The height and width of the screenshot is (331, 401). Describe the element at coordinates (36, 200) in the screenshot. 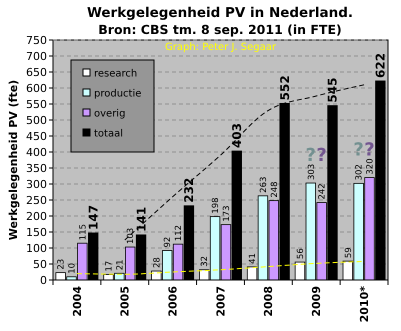

I see `y-tick-label: 250` at that location.